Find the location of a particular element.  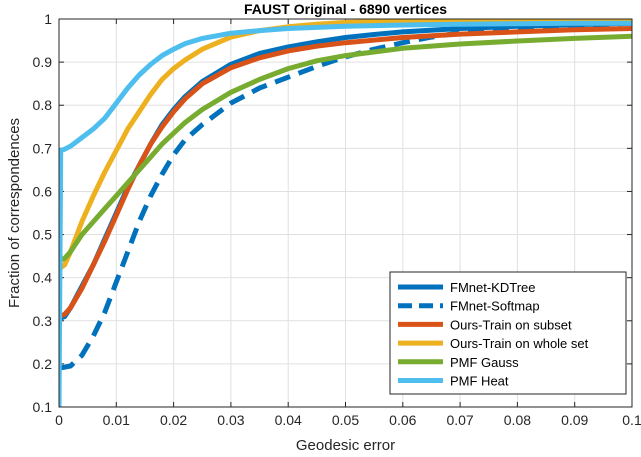

y-tick-label: 0.2 is located at coordinates (43, 364).